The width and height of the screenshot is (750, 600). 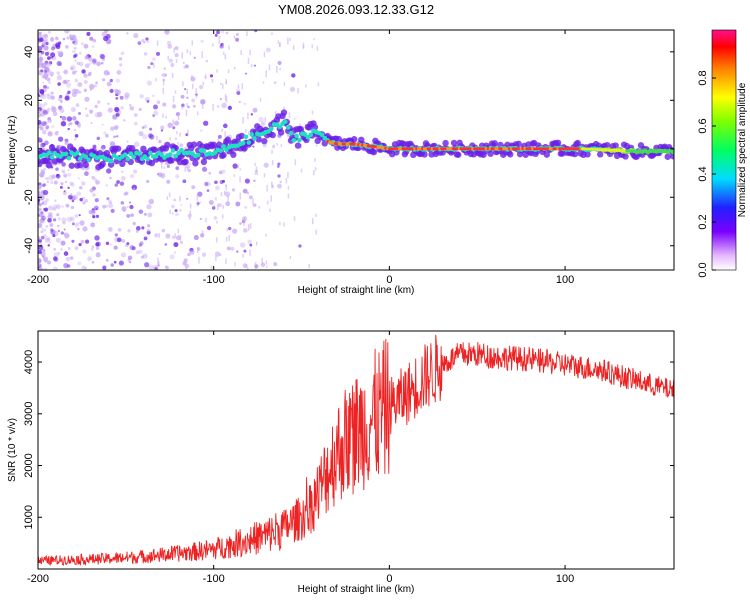 What do you see at coordinates (12, 150) in the screenshot?
I see `spectrogram-y-label: Frequency (Hz)` at bounding box center [12, 150].